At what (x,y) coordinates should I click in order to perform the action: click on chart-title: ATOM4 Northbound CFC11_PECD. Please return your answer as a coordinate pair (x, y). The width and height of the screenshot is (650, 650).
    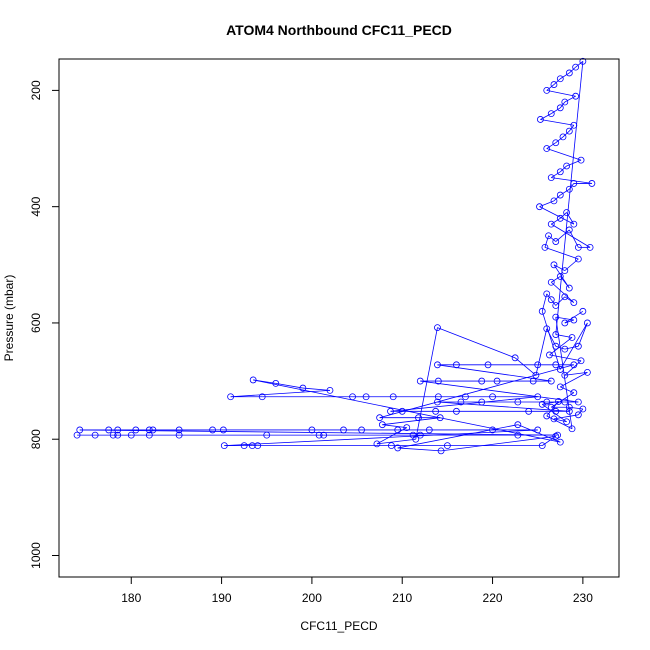
    Looking at the image, I should click on (339, 30).